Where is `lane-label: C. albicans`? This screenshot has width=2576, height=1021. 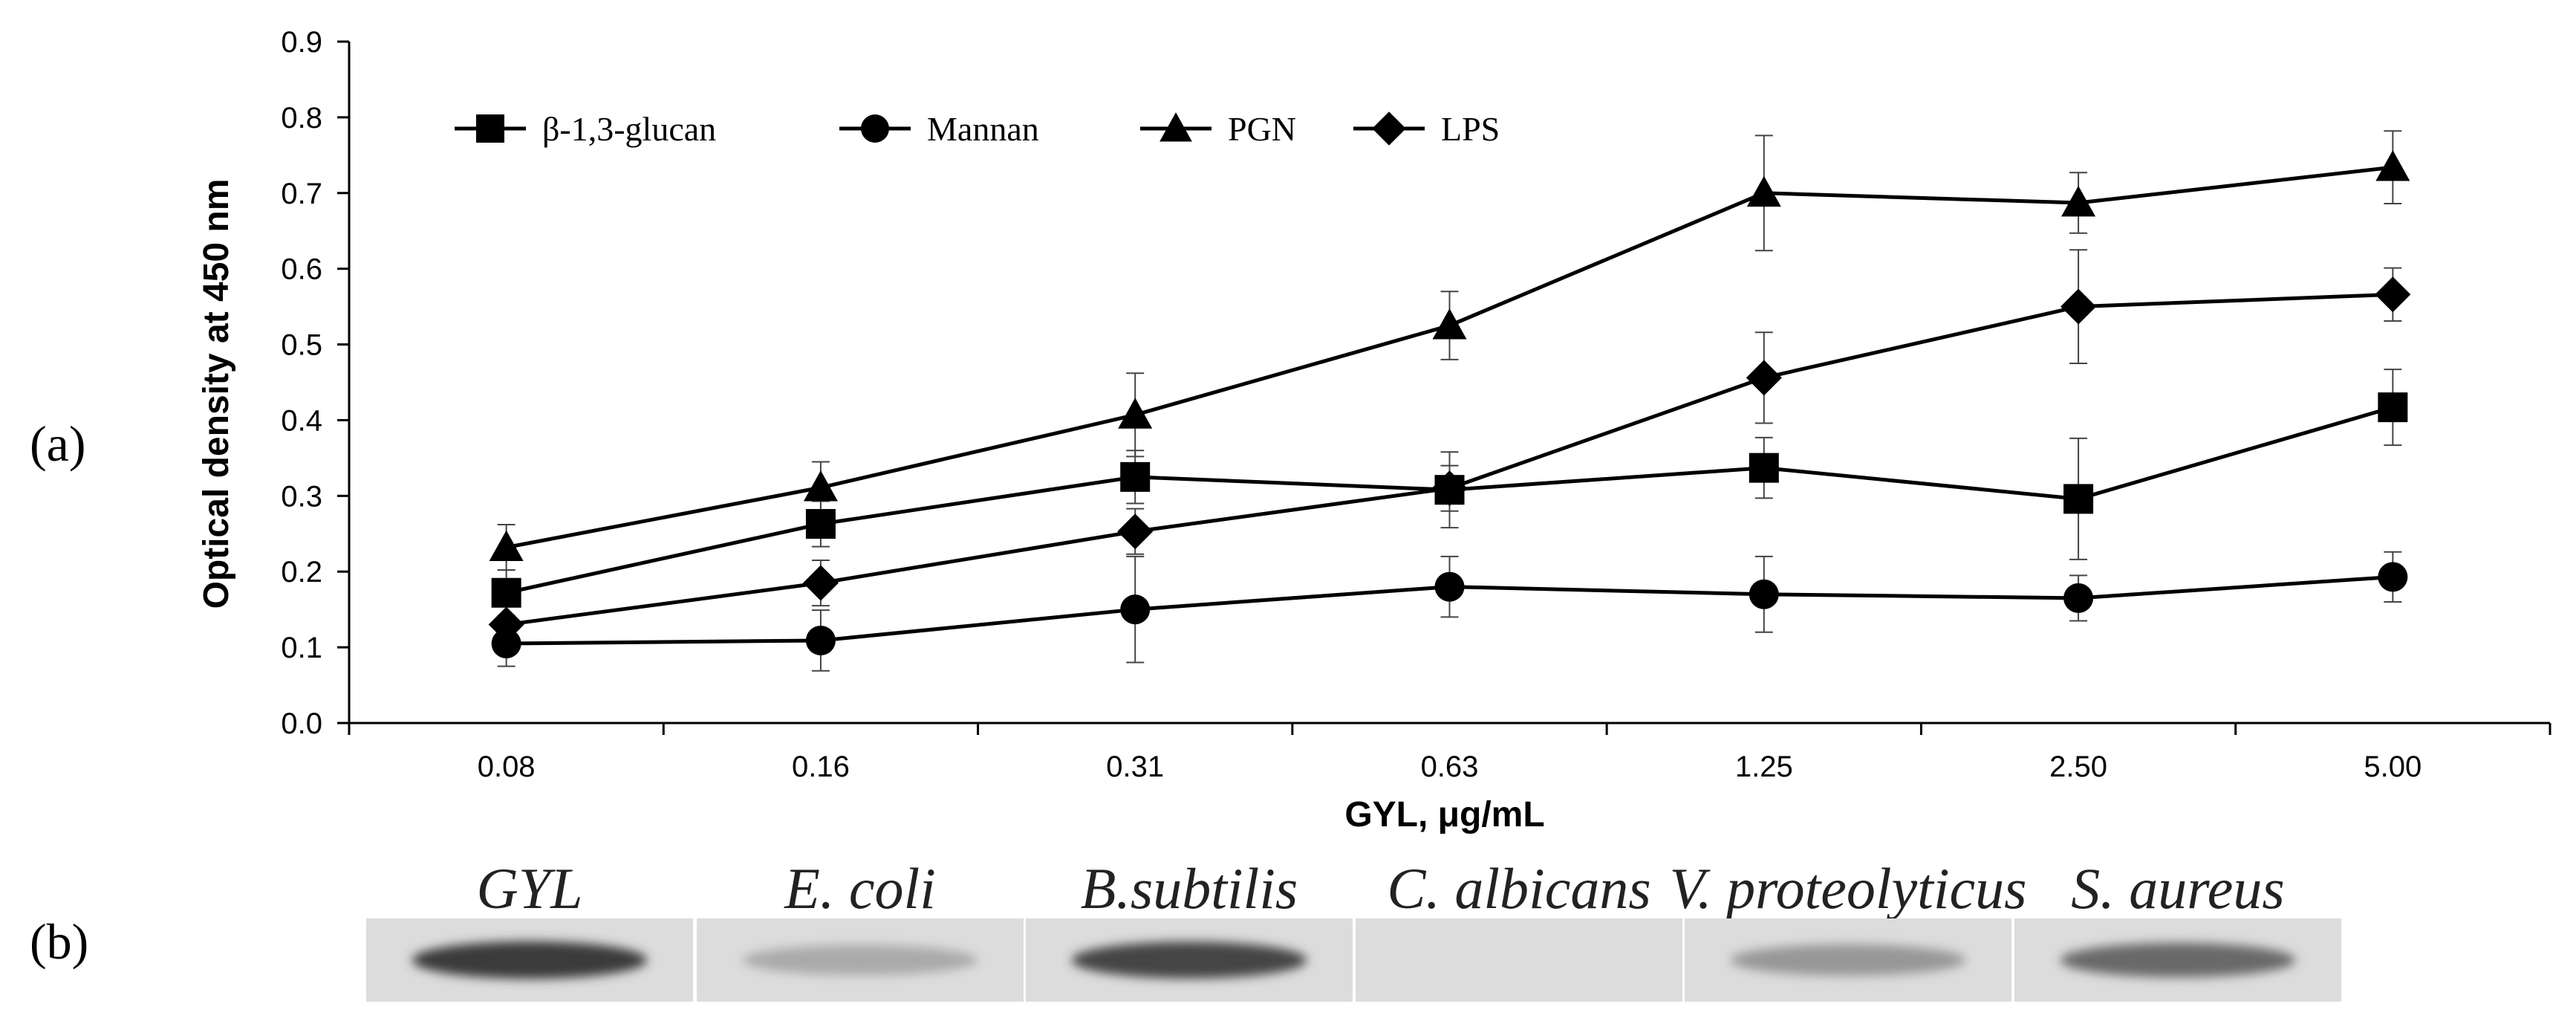 lane-label: C. albicans is located at coordinates (1518, 888).